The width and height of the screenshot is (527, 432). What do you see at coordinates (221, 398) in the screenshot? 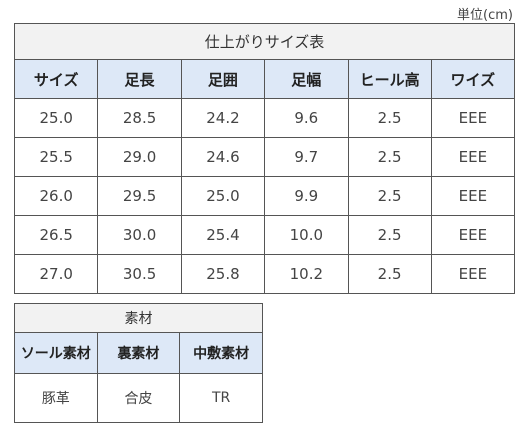
I see `cell-insole-material: TR` at bounding box center [221, 398].